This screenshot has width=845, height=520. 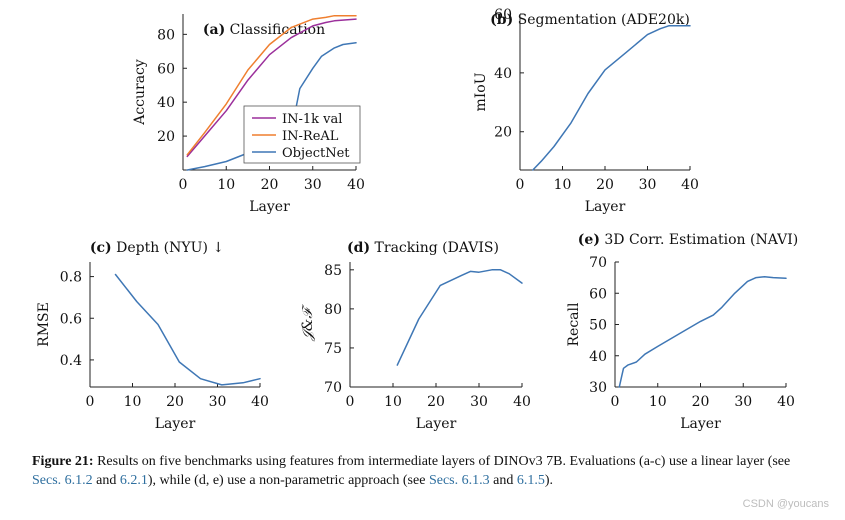 What do you see at coordinates (71, 361) in the screenshot?
I see `y-tick-label: 0.4` at bounding box center [71, 361].